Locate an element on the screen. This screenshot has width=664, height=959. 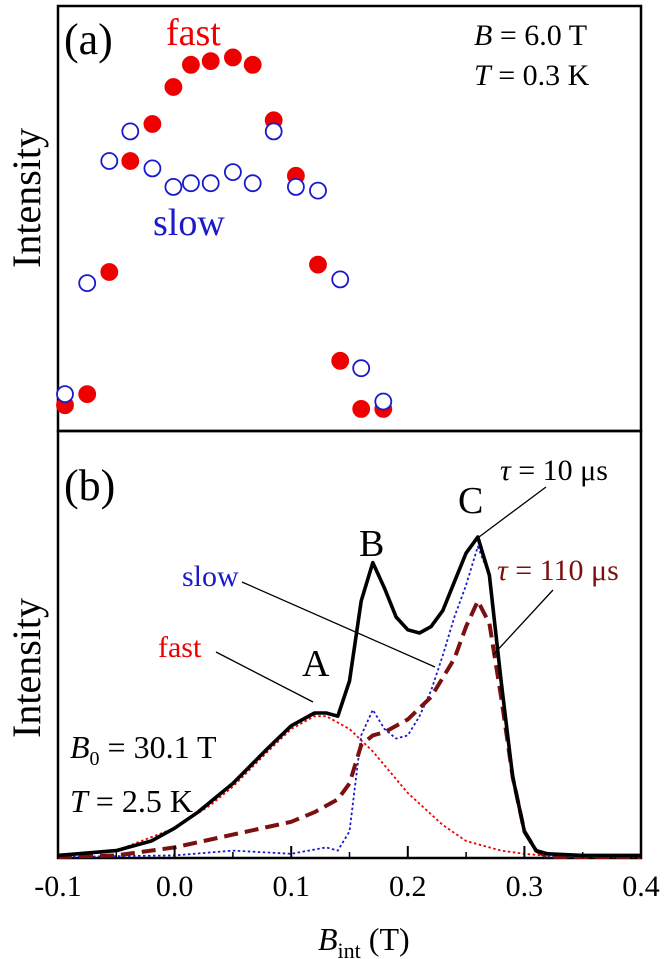
x-tick-label: 0.2 is located at coordinates (408, 886).